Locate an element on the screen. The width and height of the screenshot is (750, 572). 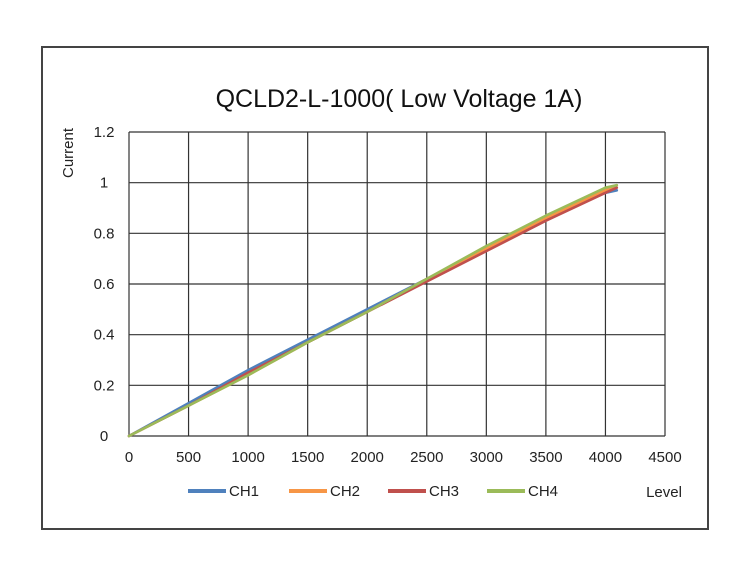
legend-label-ch1: CH1 is located at coordinates (244, 491).